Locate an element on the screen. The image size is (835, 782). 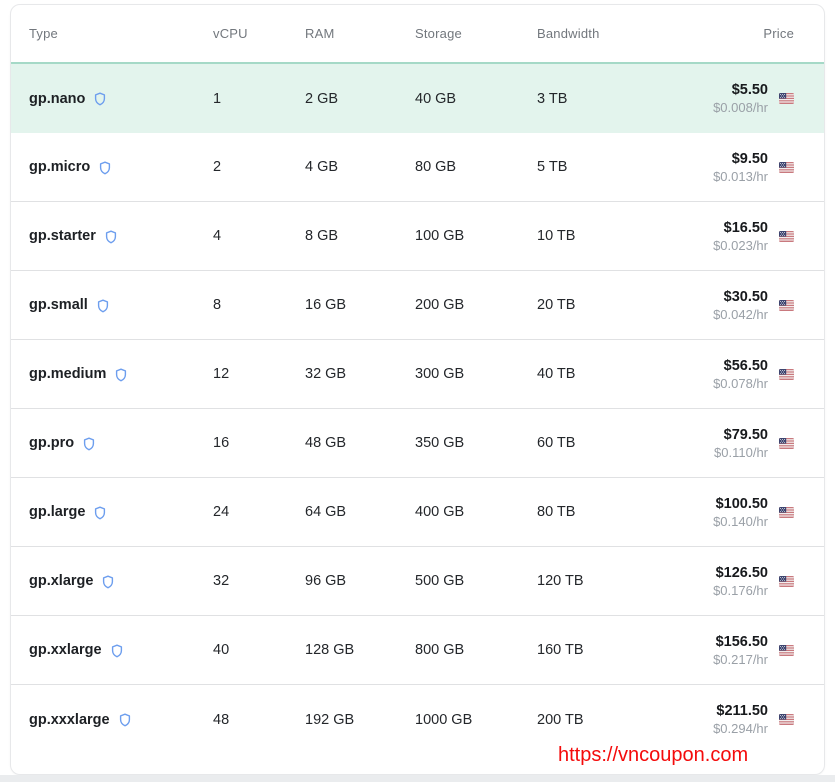
price-hourly: $0.078/hr is located at coordinates (740, 383).